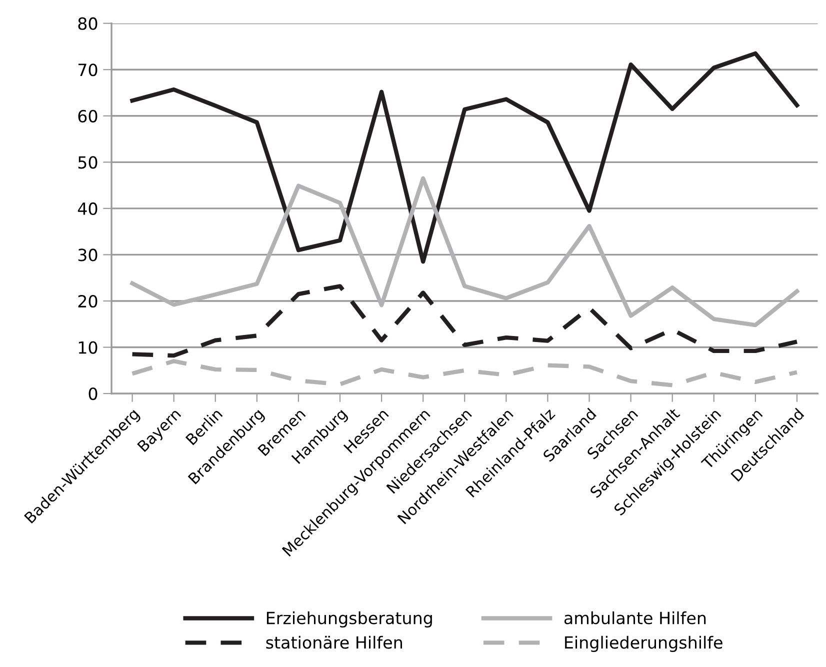 The height and width of the screenshot is (667, 826). What do you see at coordinates (643, 644) in the screenshot?
I see `legend-label: Eingliederungshilfe` at bounding box center [643, 644].